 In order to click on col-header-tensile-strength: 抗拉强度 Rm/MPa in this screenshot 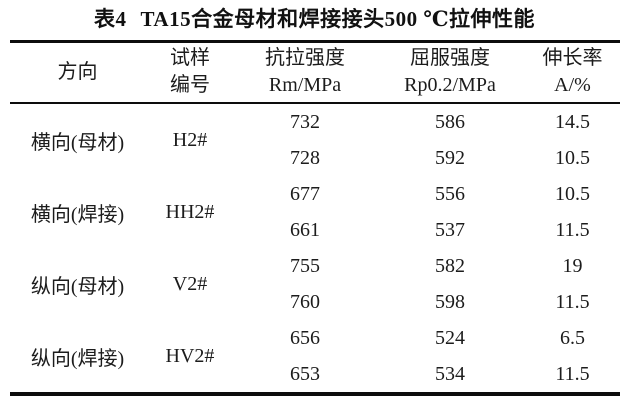, I will do `click(305, 71)`.